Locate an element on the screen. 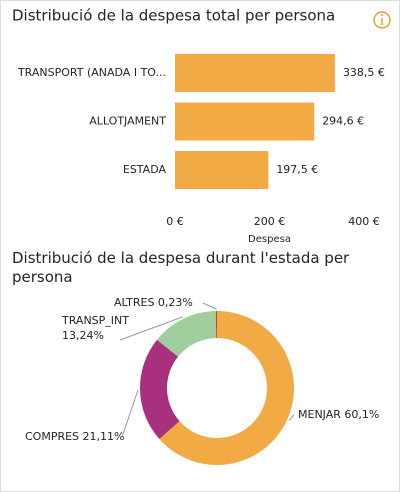 The image size is (400, 492). slice-label: MENJAR 60,1% is located at coordinates (338, 414).